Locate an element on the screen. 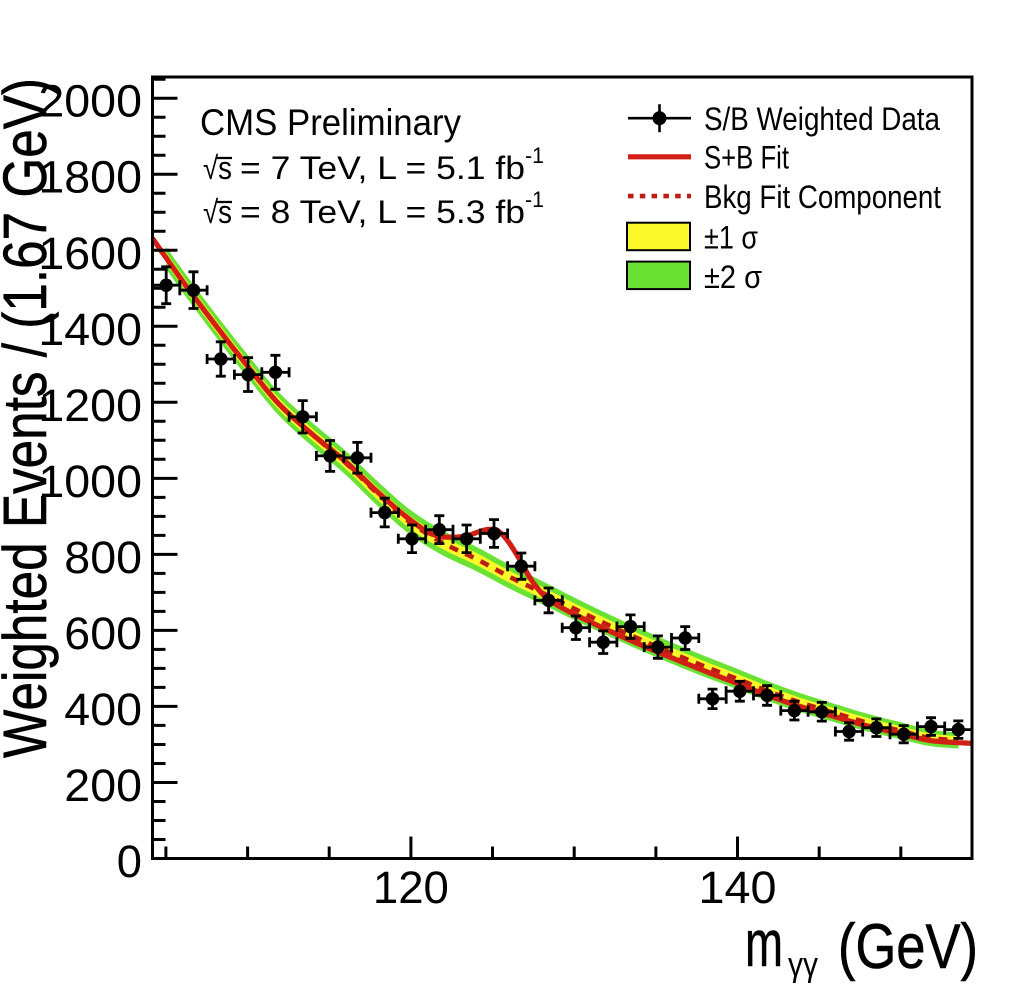 The image size is (1024, 987). svg-text: 2000 is located at coordinates (90, 101).